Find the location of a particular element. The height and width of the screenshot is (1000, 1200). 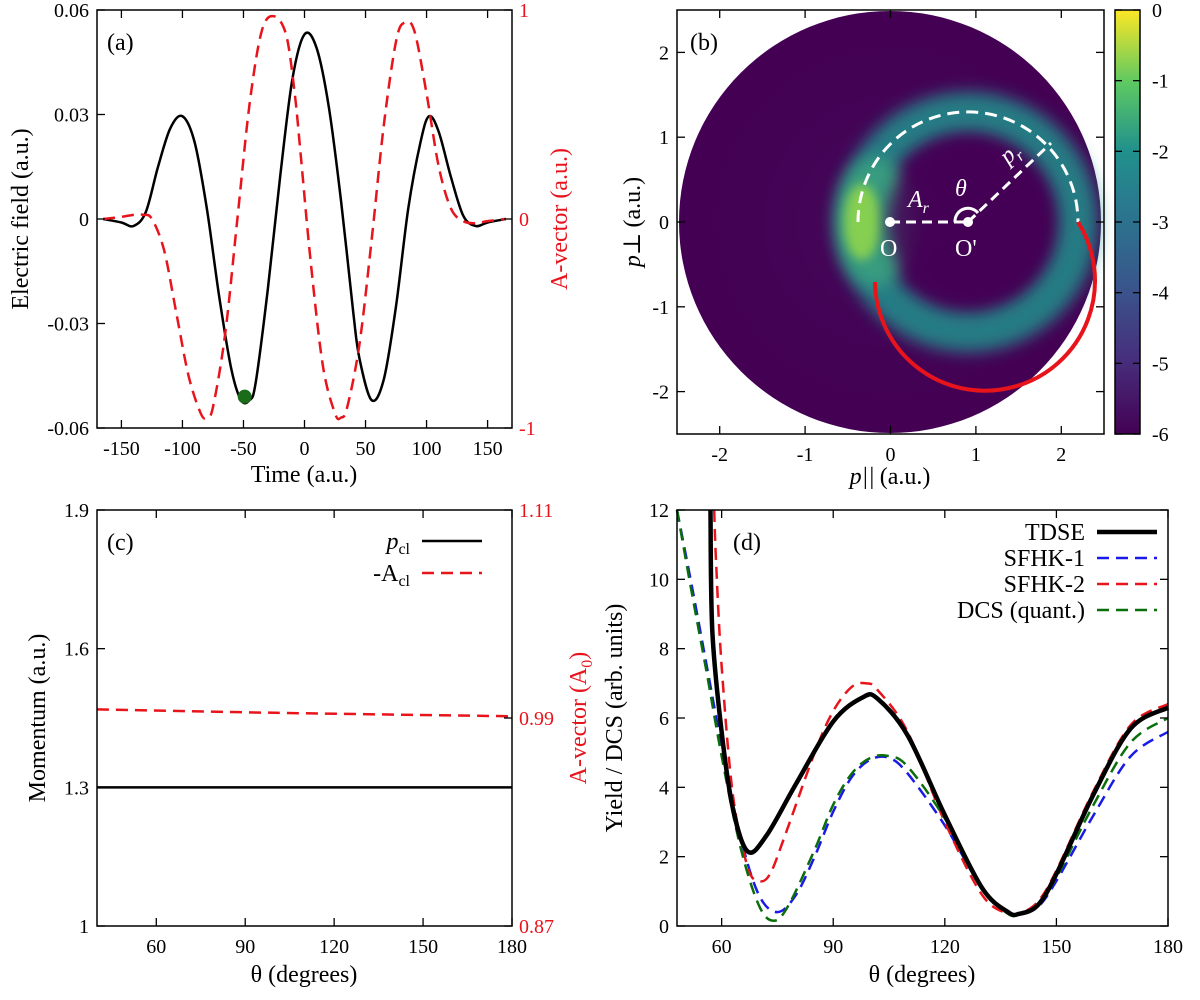

ring-dashed-white-arc is located at coordinates (968, 166).